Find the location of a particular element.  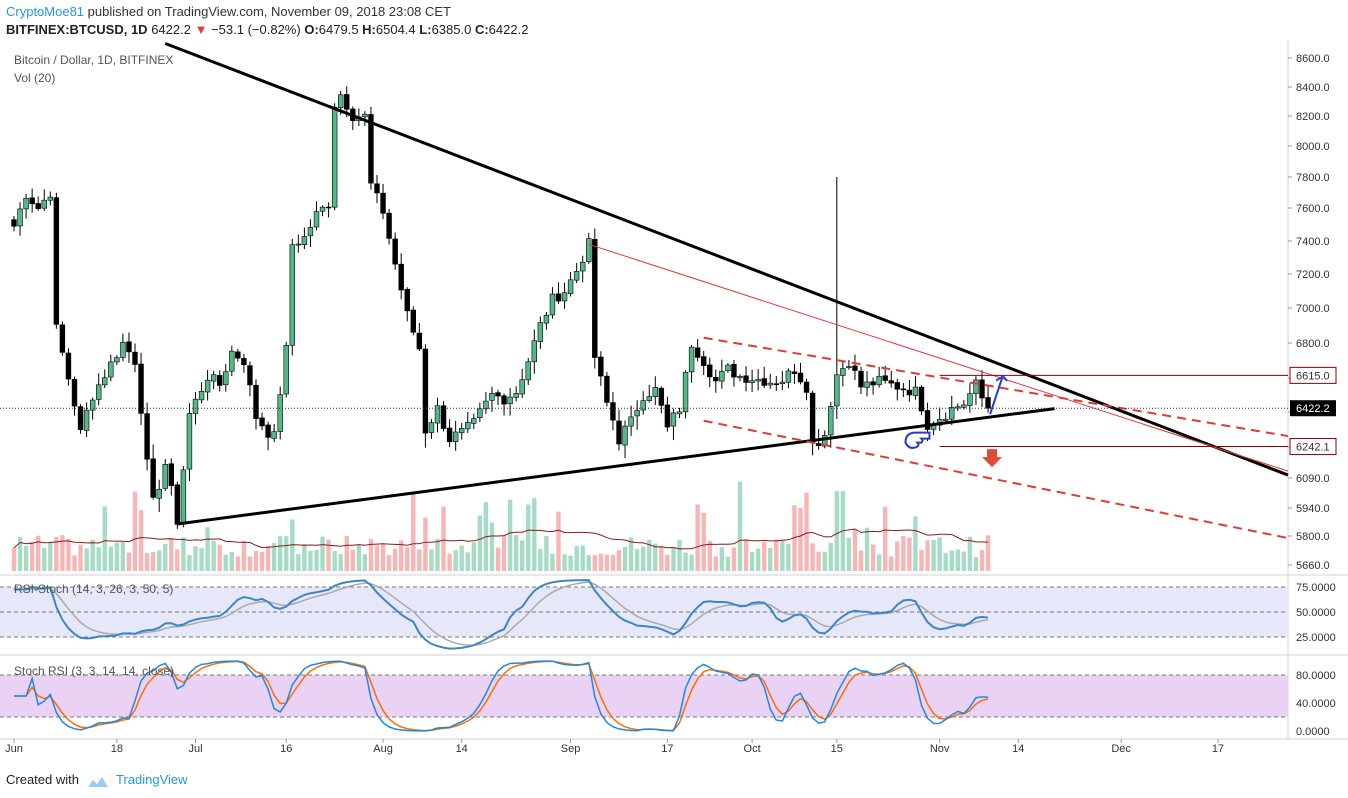

time-tick-label: Jun is located at coordinates (14, 749).